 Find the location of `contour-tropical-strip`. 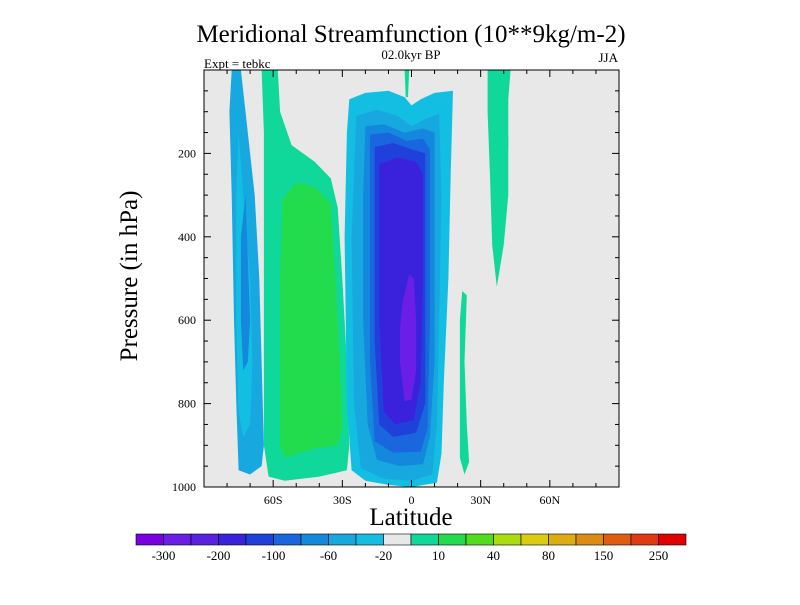

contour-tropical-strip is located at coordinates (464, 383).